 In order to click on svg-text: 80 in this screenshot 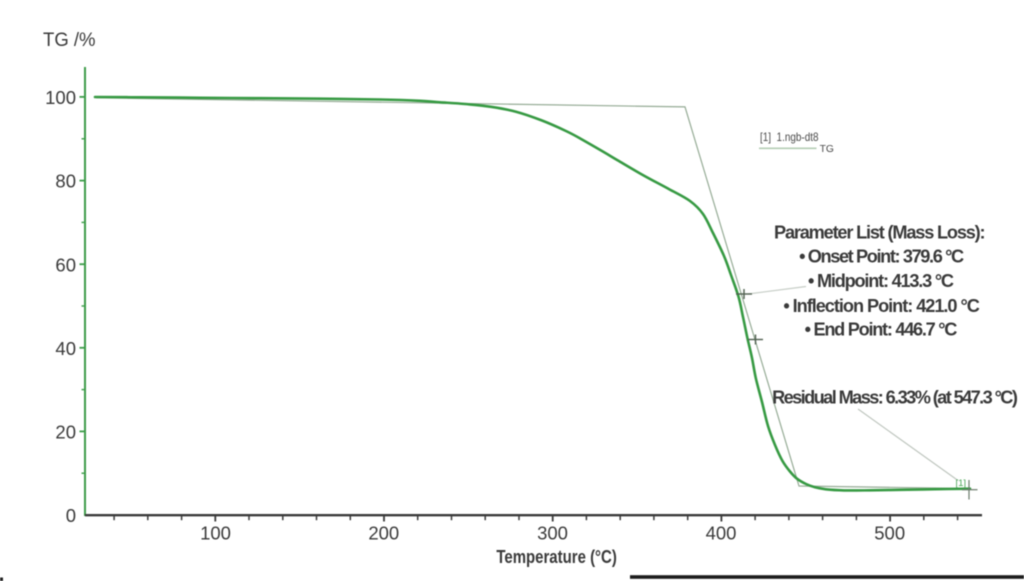, I will do `click(65, 181)`.